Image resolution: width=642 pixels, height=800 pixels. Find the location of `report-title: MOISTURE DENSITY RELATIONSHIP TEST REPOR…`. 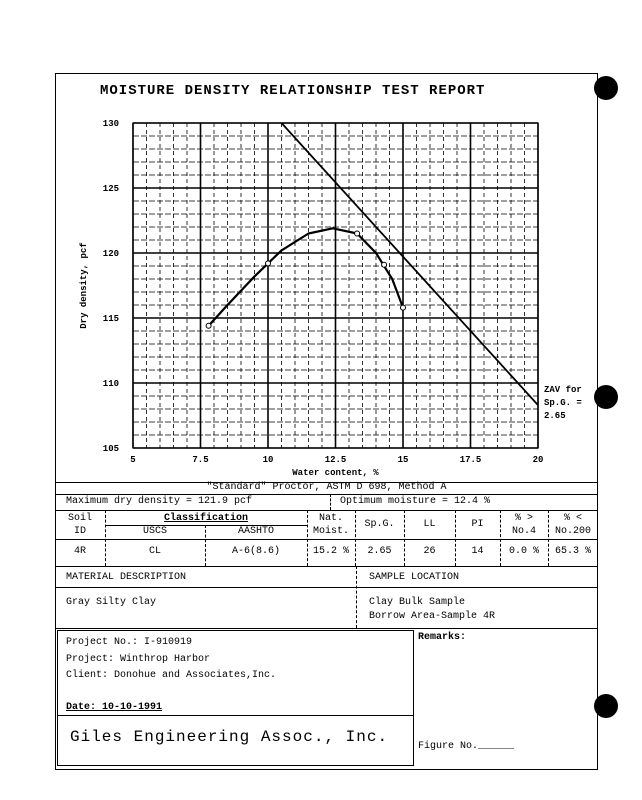

report-title: MOISTURE DENSITY RELATIONSHIP TEST REPOR… is located at coordinates (293, 91).